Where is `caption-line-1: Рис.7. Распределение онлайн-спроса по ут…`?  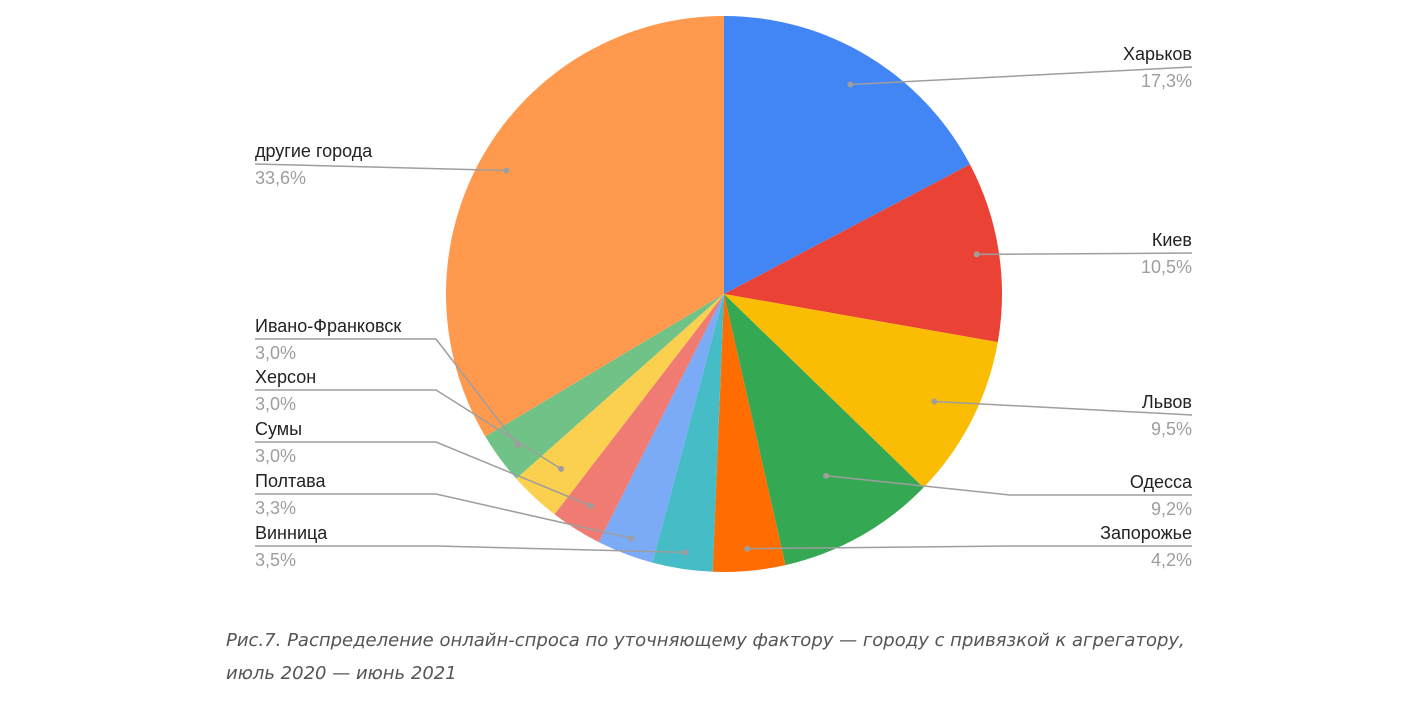 caption-line-1: Рис.7. Распределение онлайн-спроса по ут… is located at coordinates (705, 640).